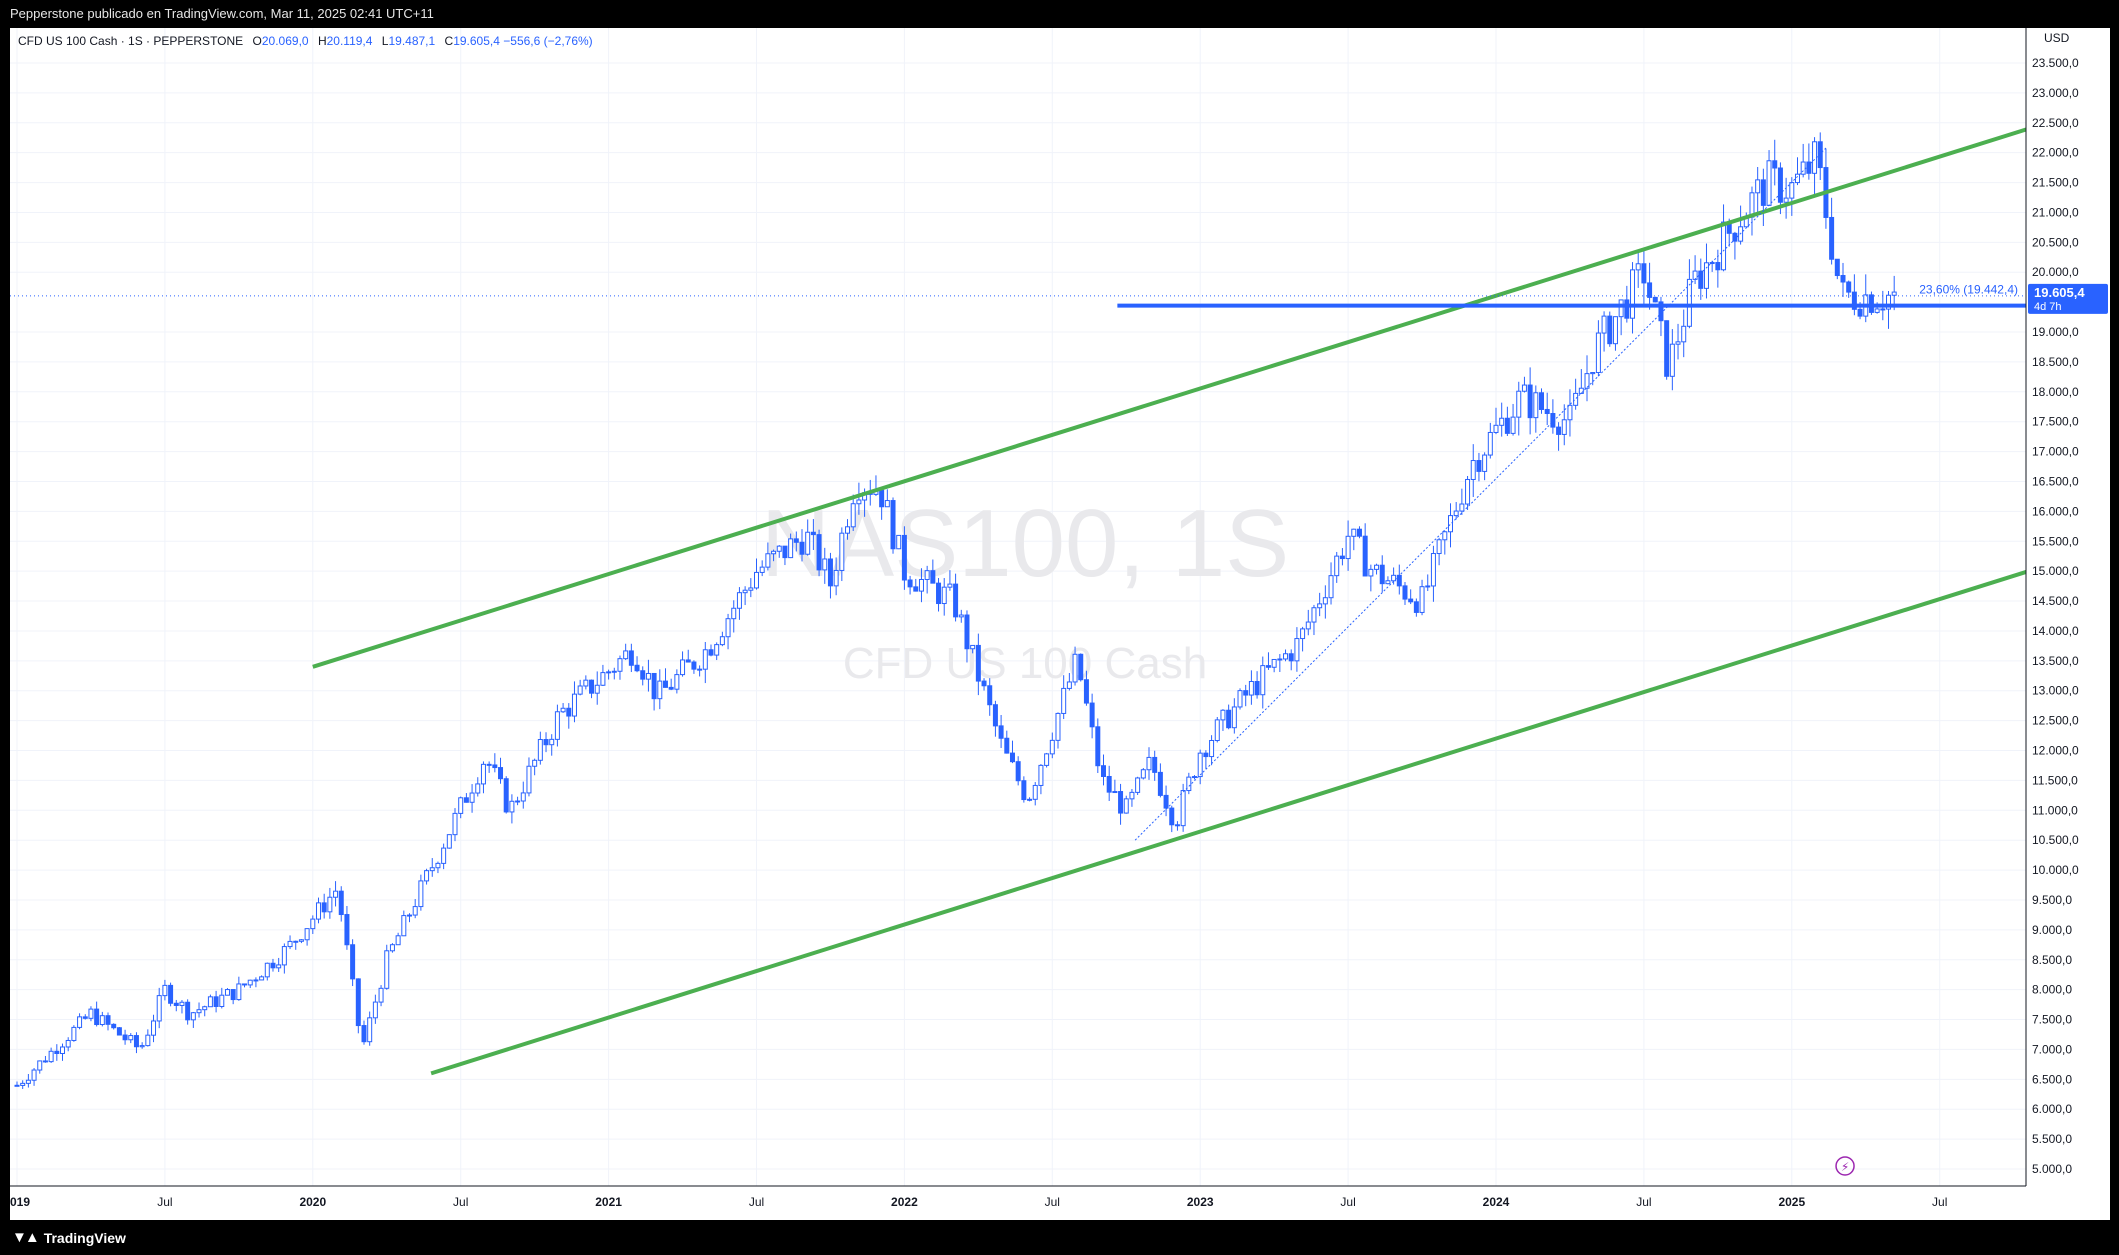 The image size is (2119, 1255). Describe the element at coordinates (69, 1237) in the screenshot. I see `tradingview-logo: ▼▲ TradingView` at that location.